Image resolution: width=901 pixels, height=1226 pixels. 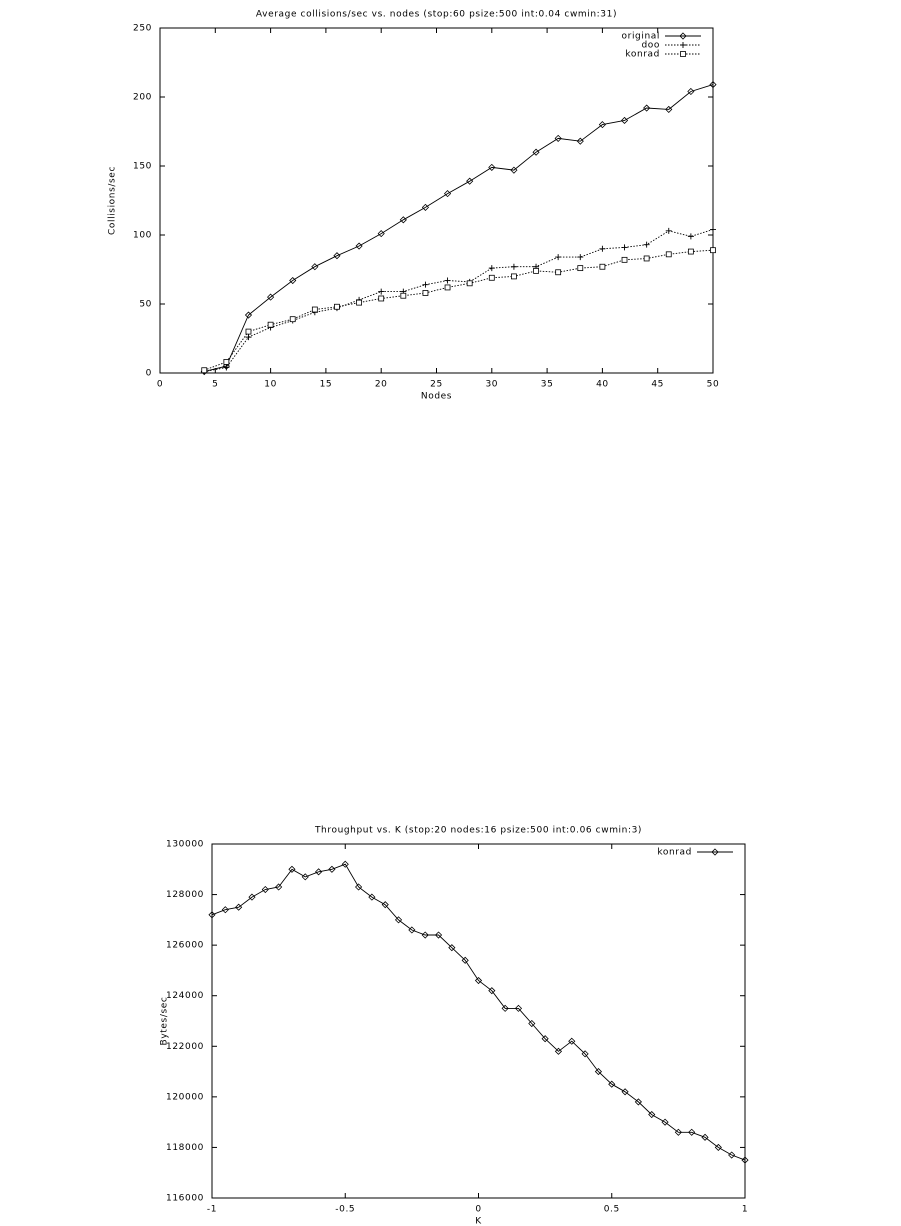 I want to click on x-tick-label: 45, so click(x=657, y=385).